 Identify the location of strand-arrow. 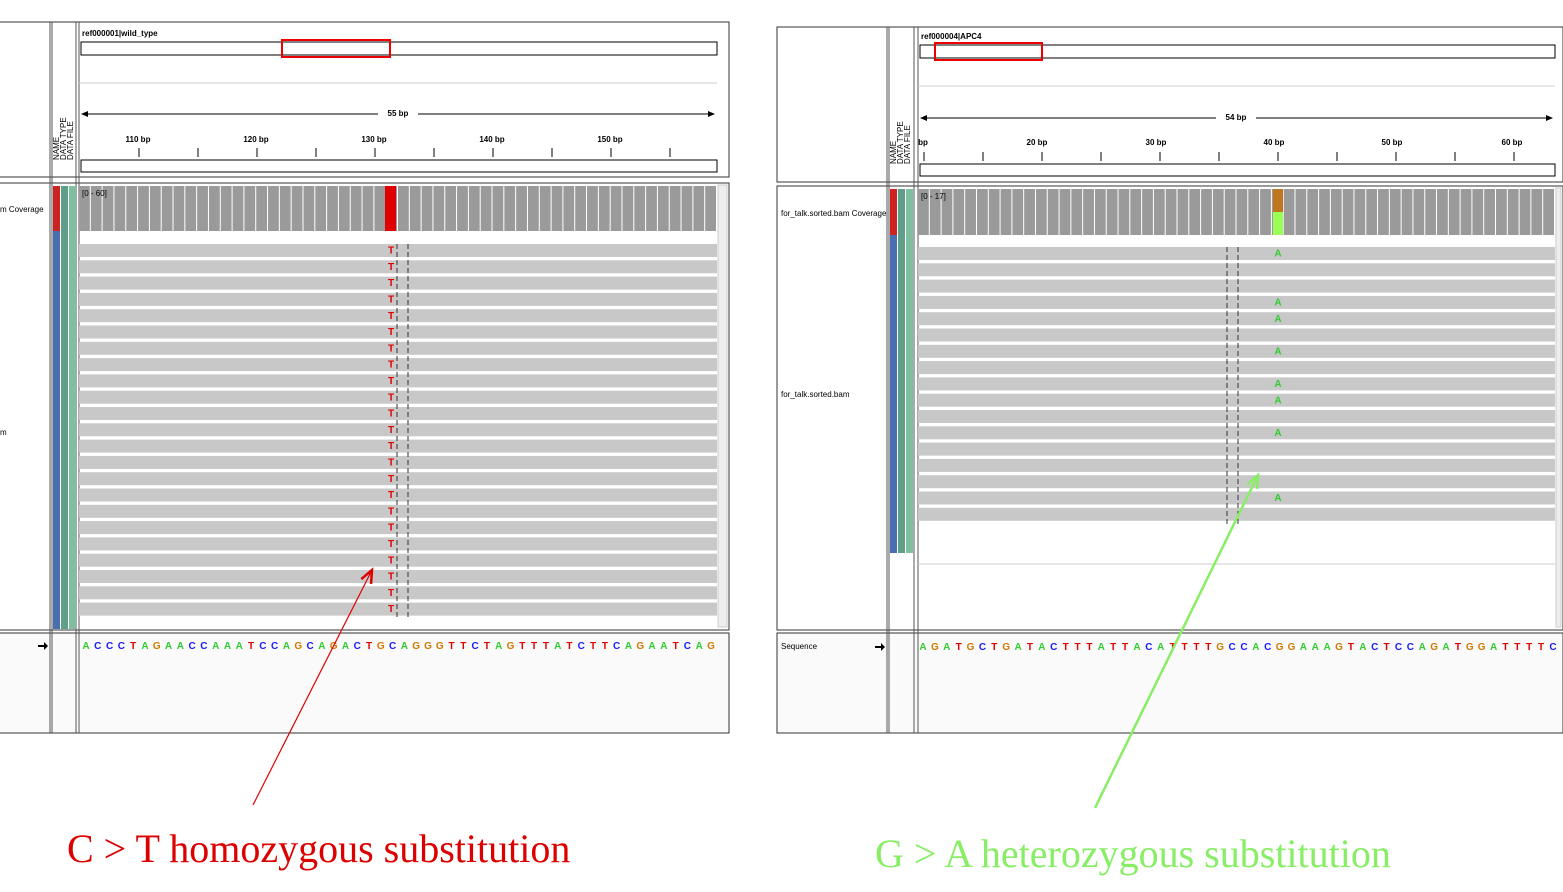
(43, 646).